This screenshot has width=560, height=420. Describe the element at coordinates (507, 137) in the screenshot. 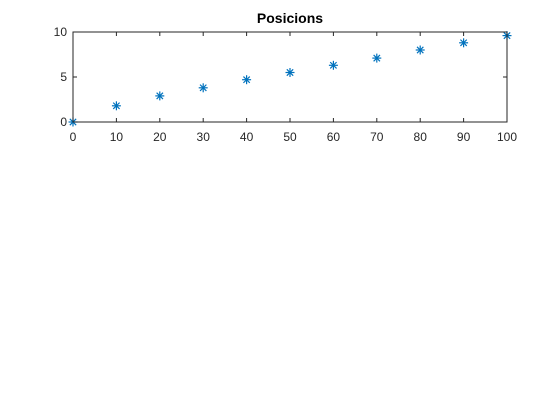

I see `x-tick-label: 100` at that location.